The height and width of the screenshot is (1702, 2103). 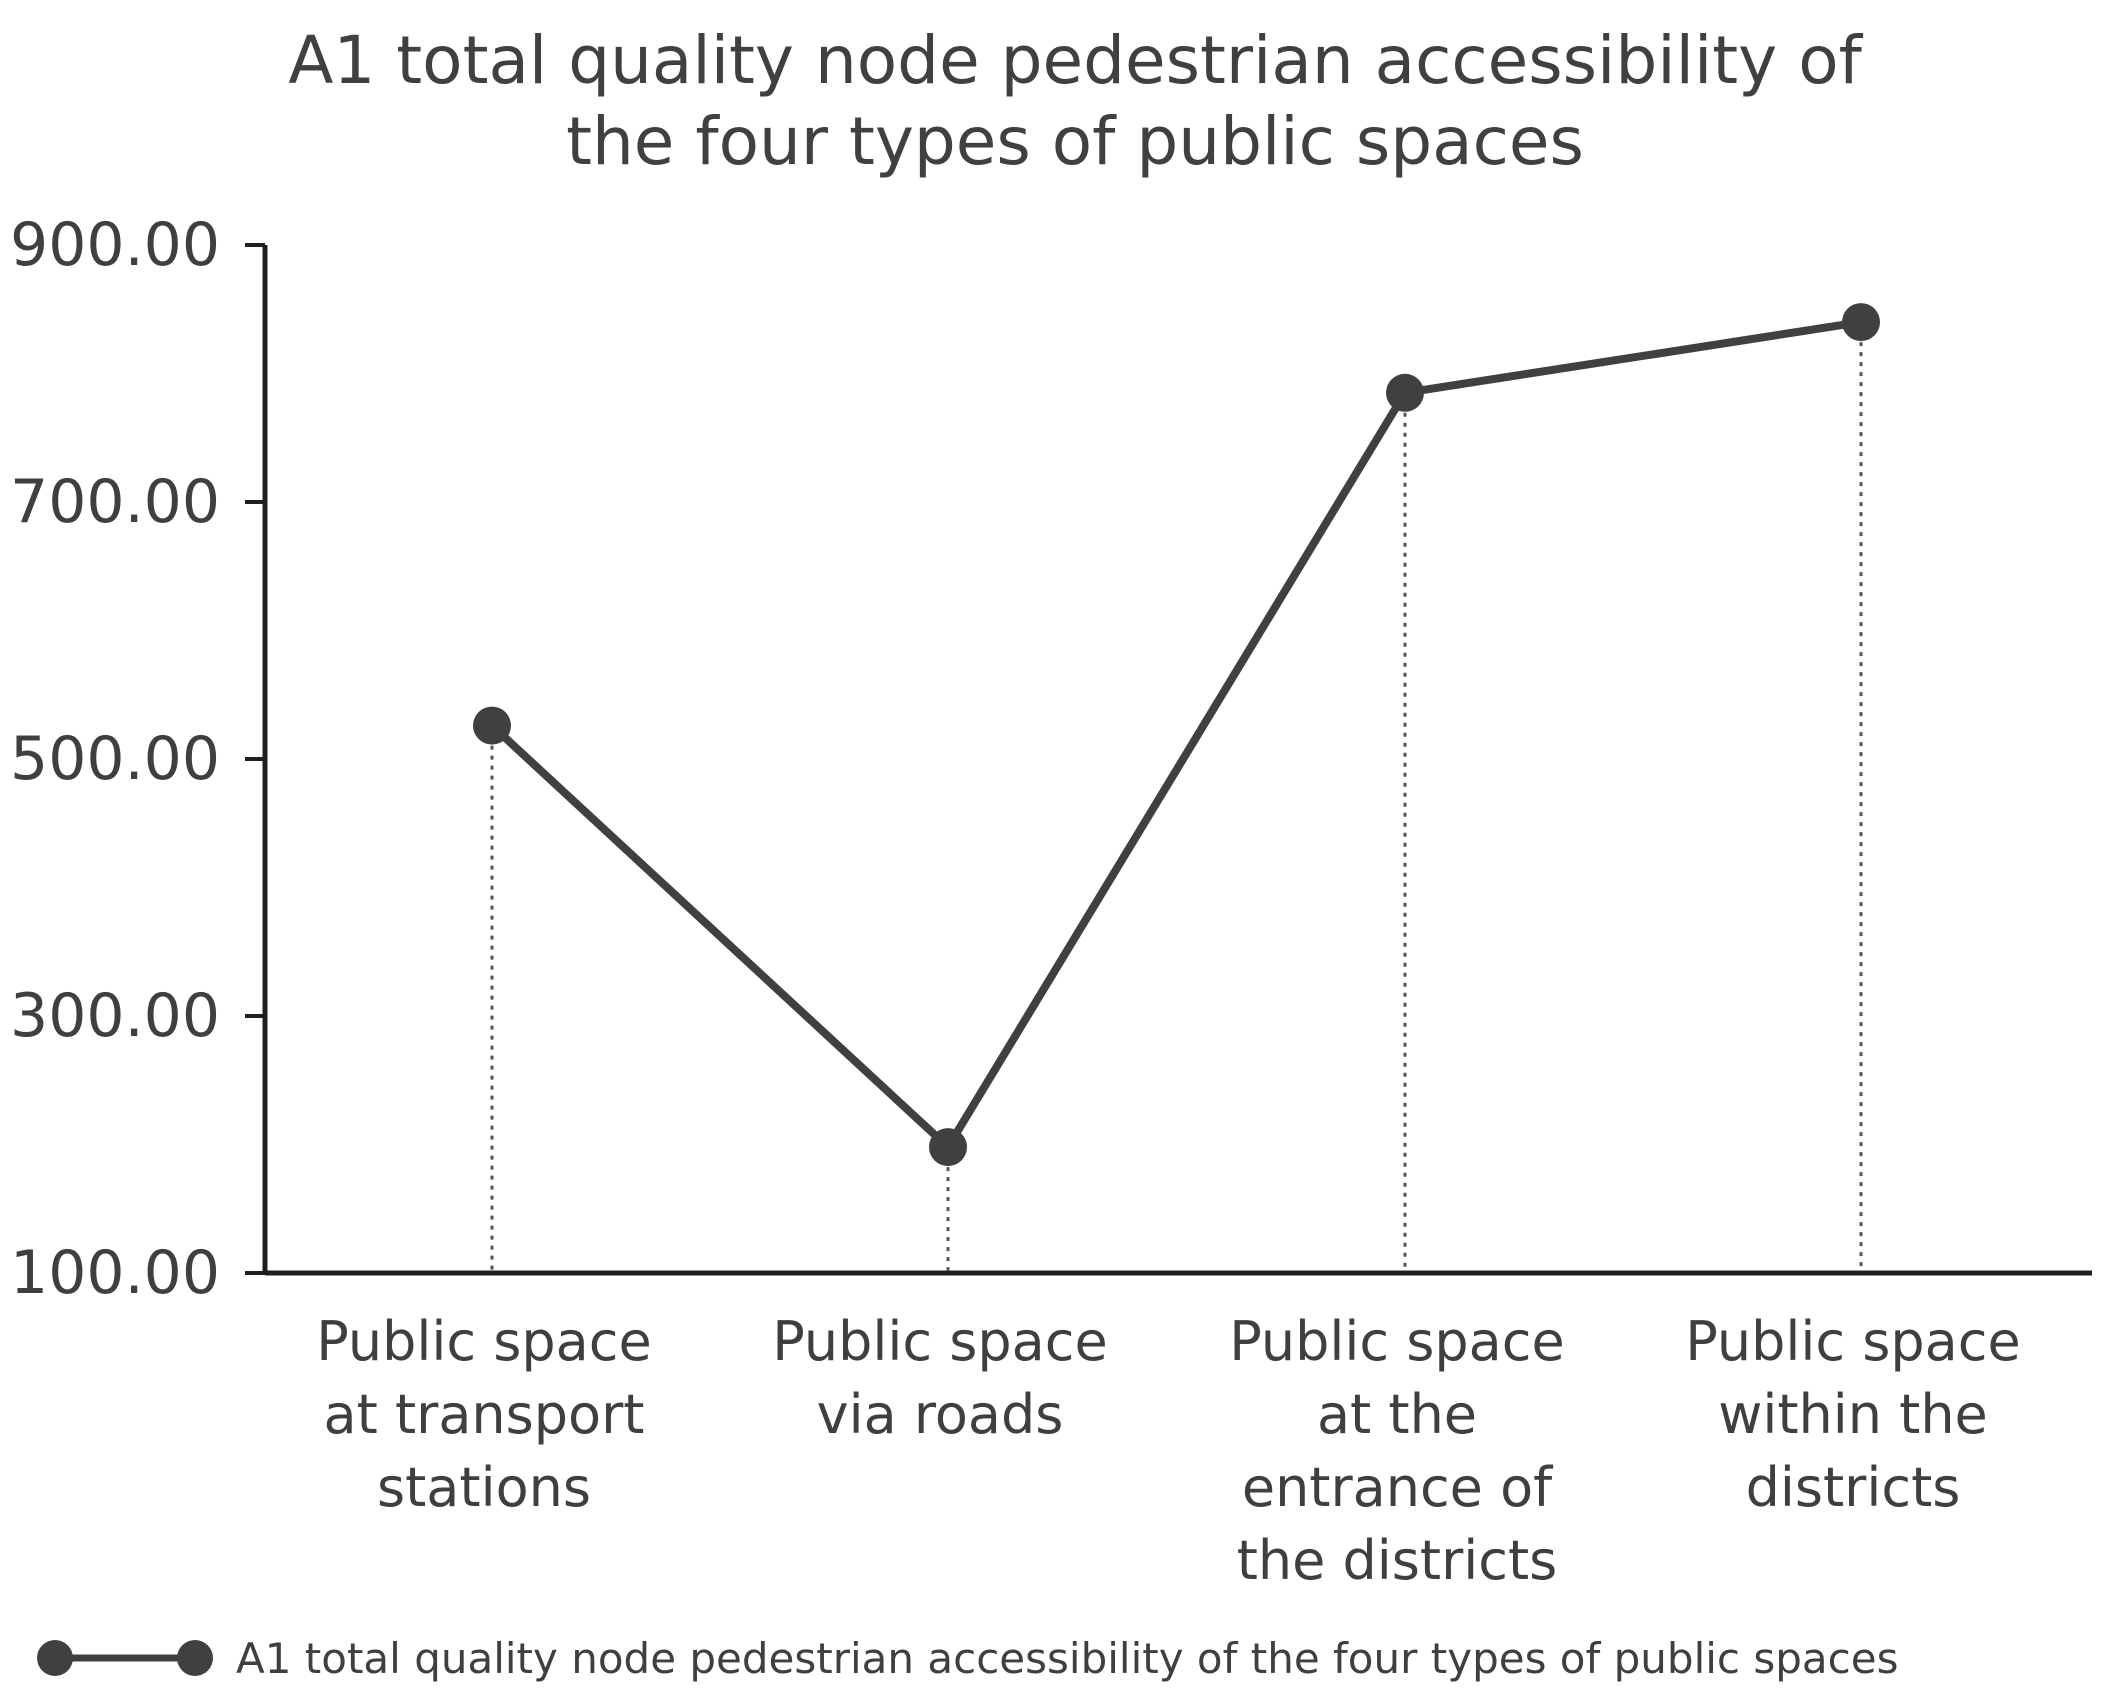 What do you see at coordinates (1397, 1560) in the screenshot?
I see `x-category-label-line: the districts` at bounding box center [1397, 1560].